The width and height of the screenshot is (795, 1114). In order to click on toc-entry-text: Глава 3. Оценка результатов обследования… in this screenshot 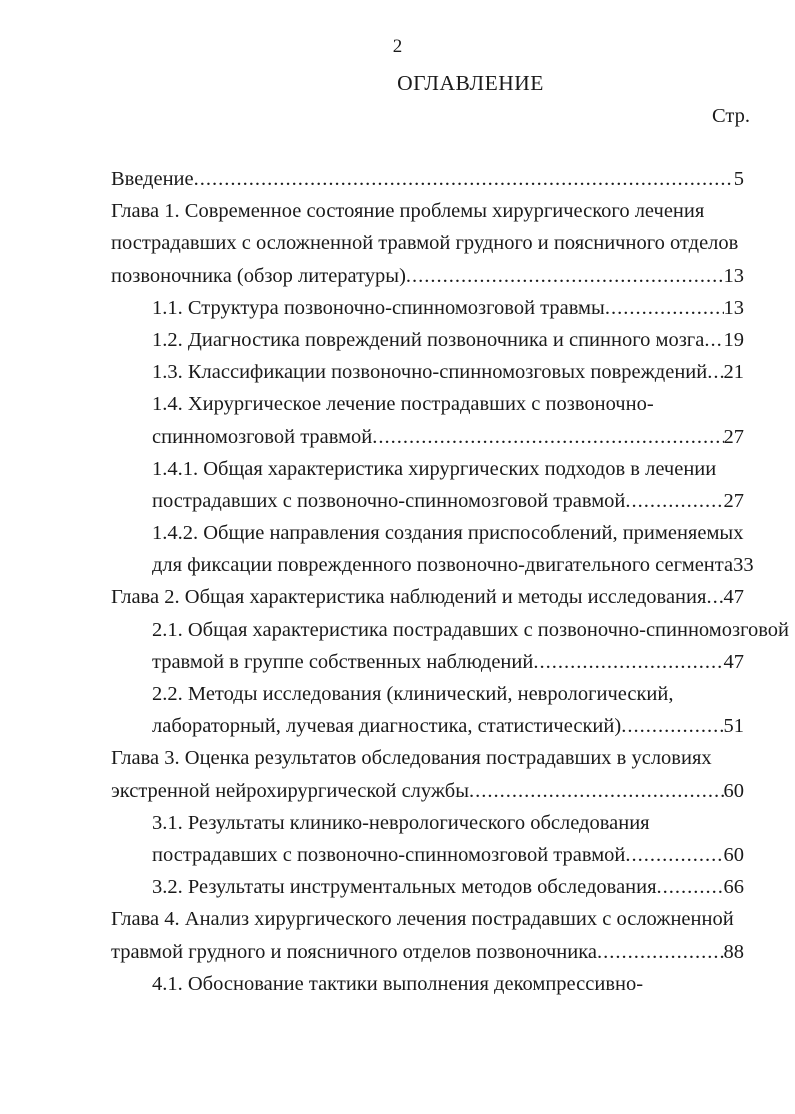, I will do `click(411, 758)`.